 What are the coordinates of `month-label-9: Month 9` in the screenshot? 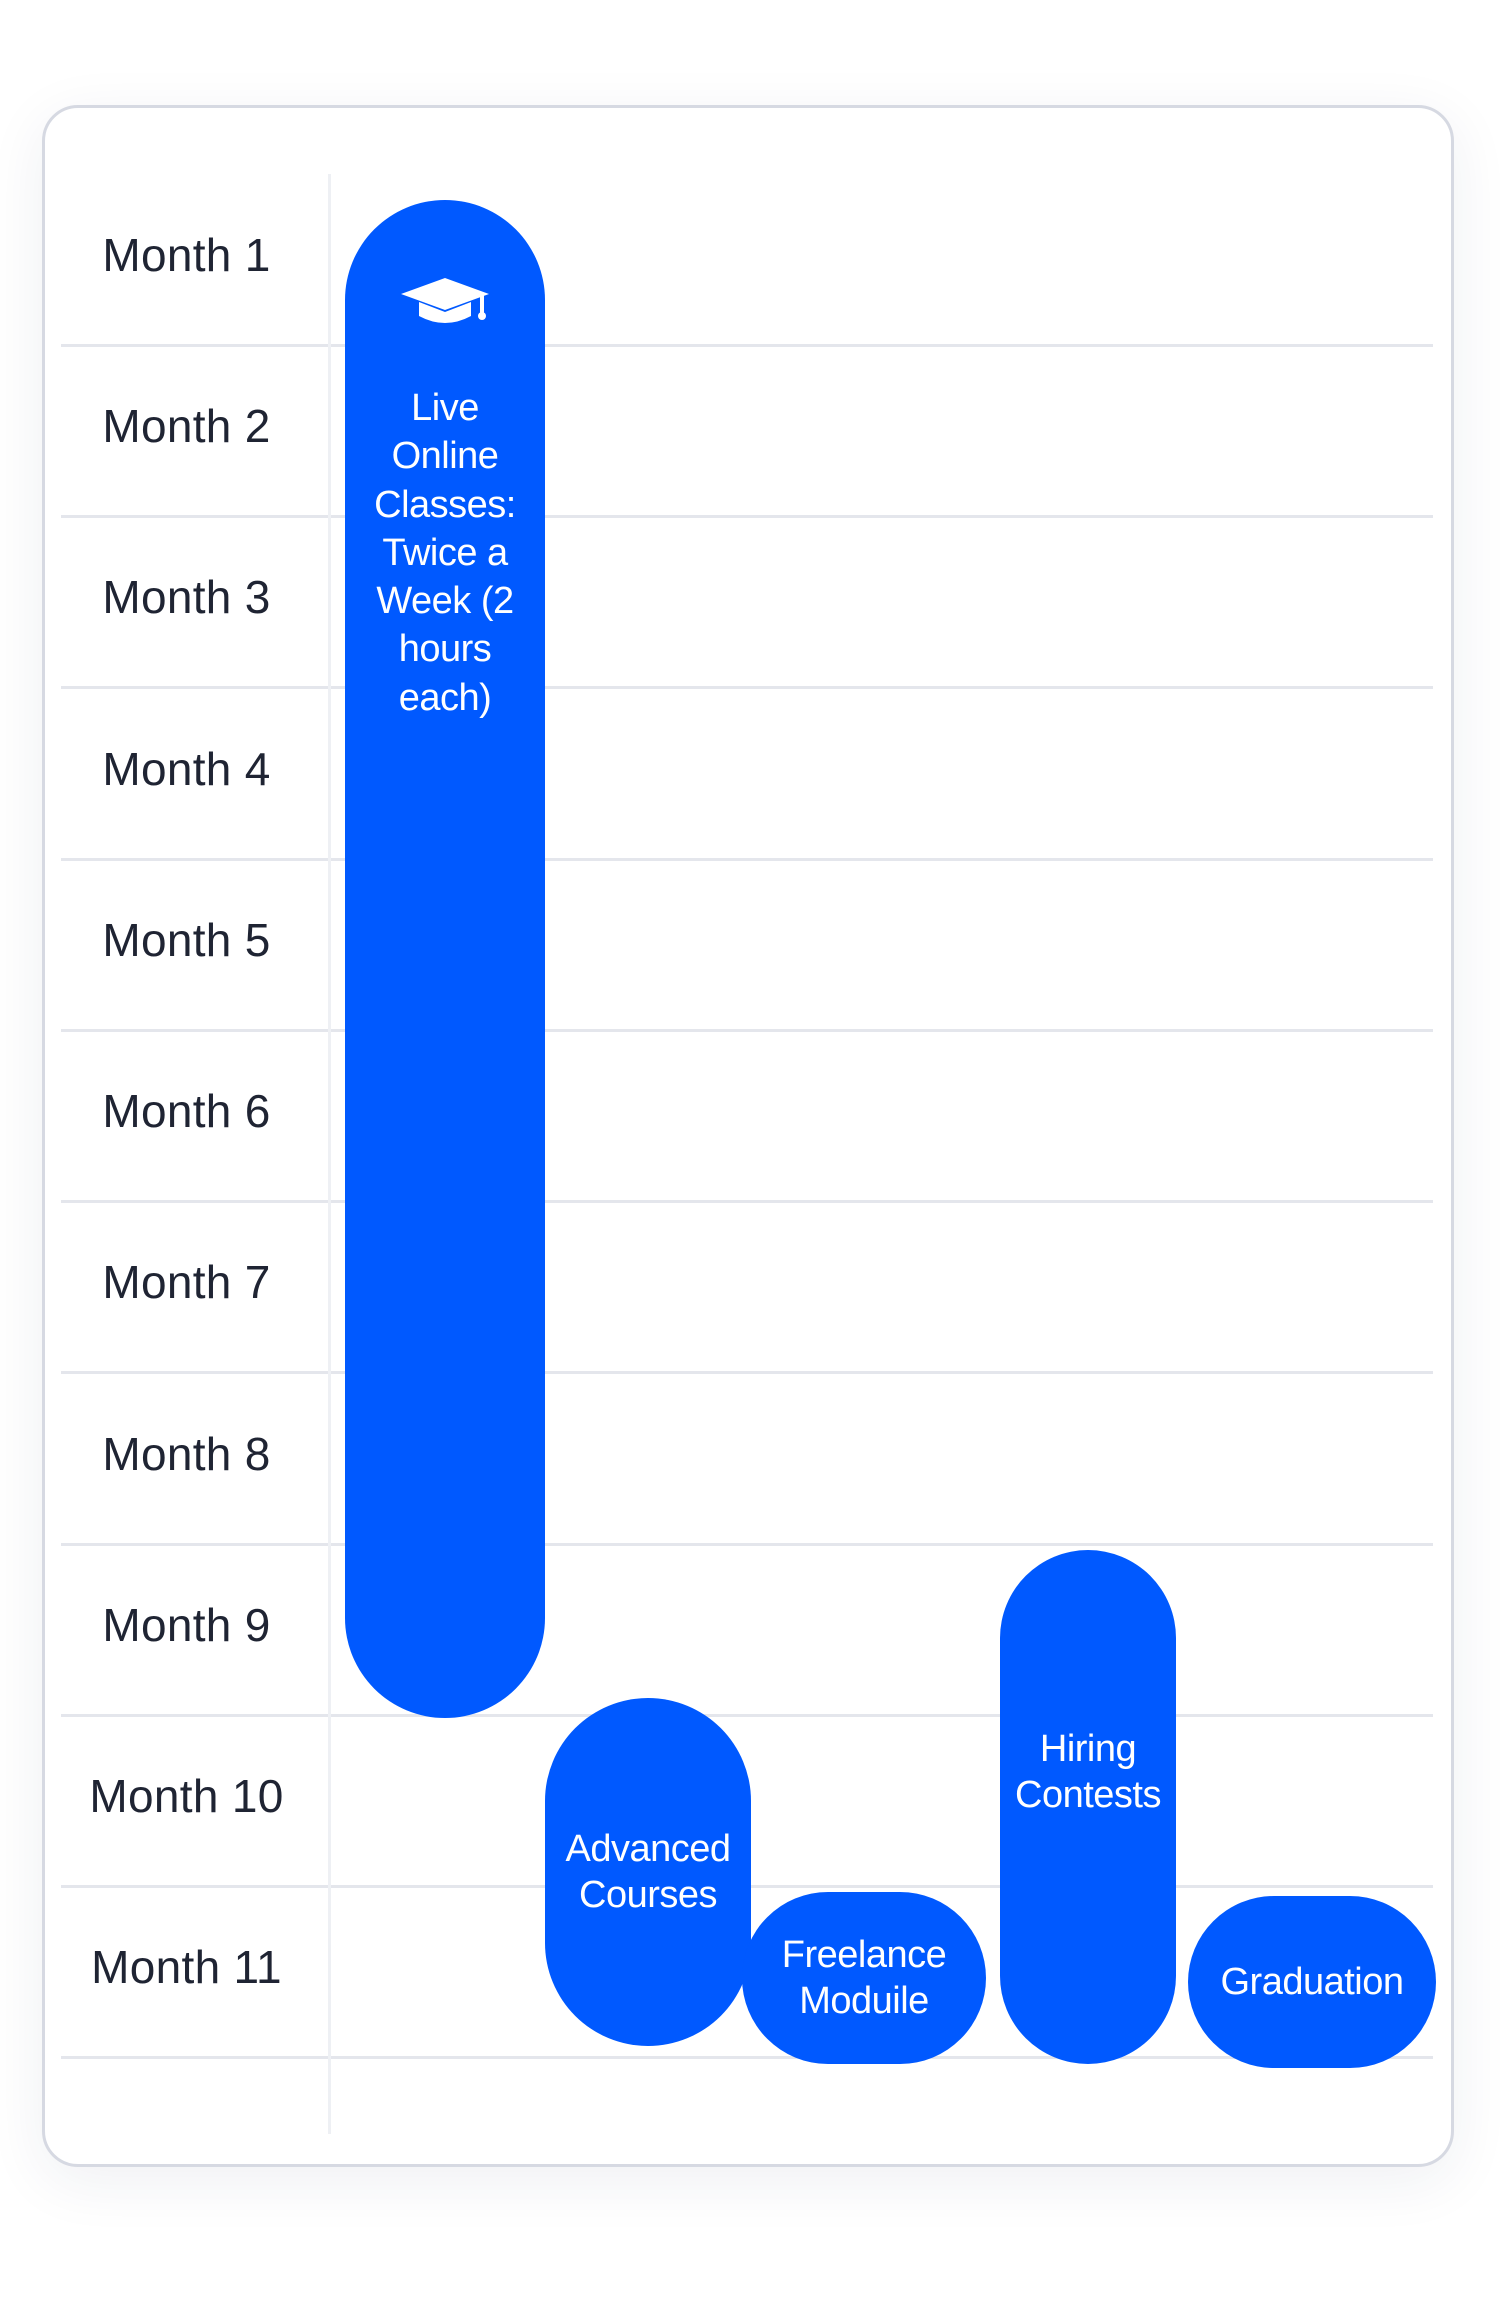 It's located at (186, 1625).